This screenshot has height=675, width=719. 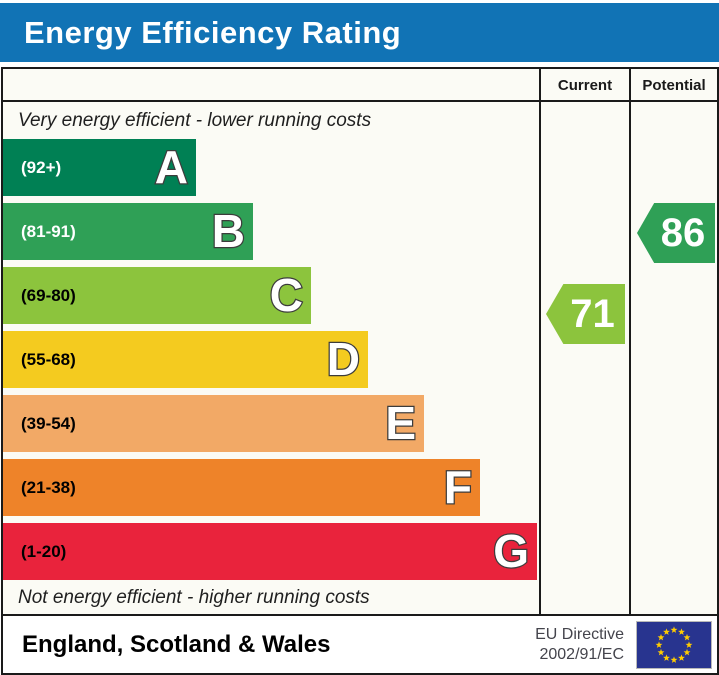 I want to click on band-row: (92+) A, so click(x=99, y=167).